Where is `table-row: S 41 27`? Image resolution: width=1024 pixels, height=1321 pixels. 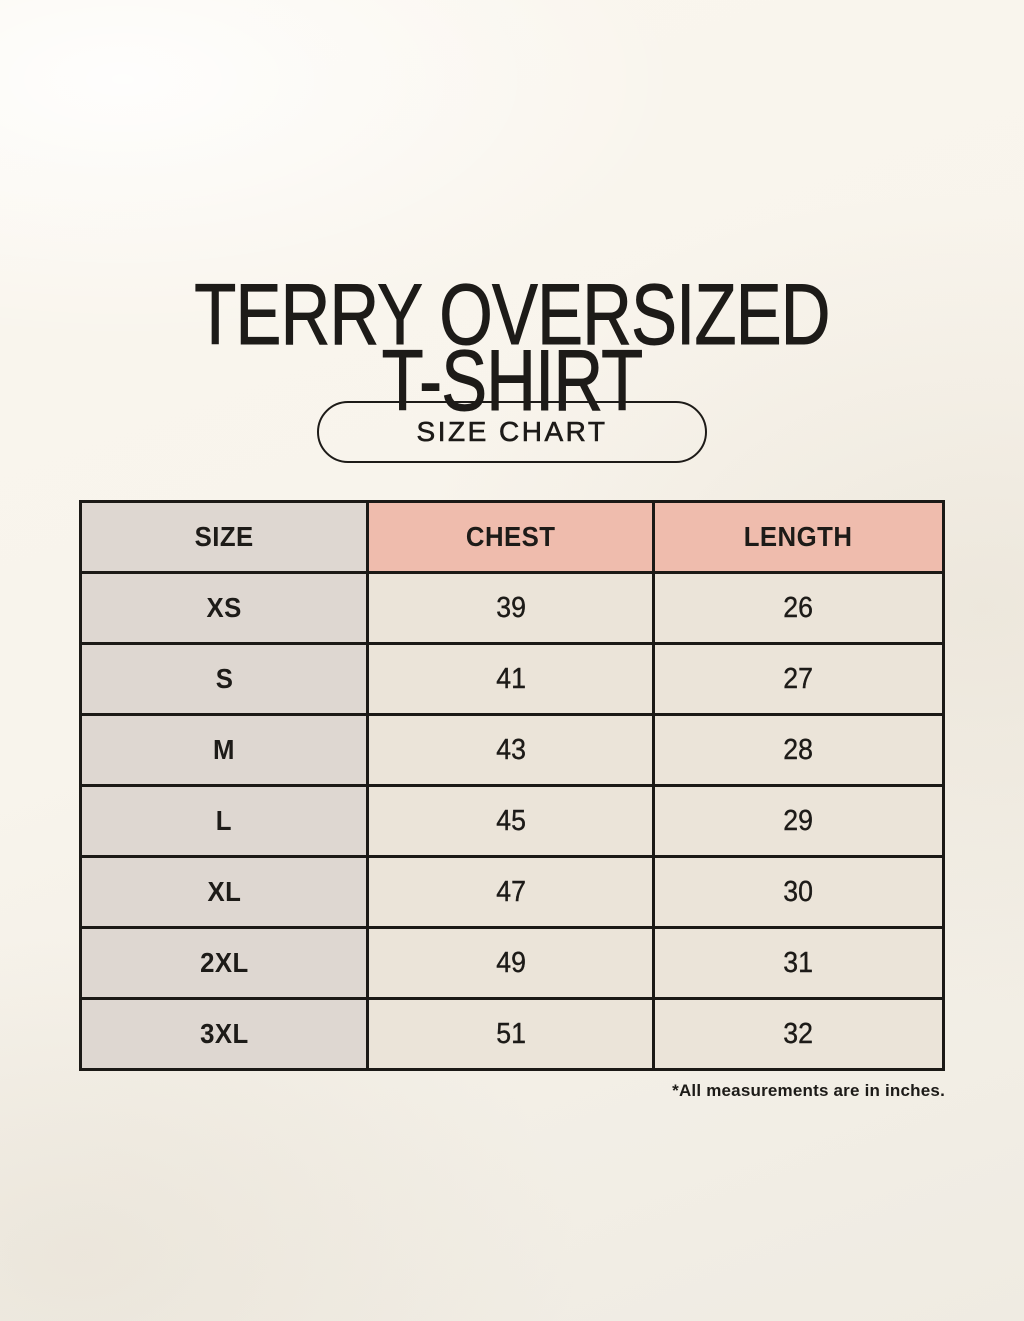 table-row: S 41 27 is located at coordinates (511, 679).